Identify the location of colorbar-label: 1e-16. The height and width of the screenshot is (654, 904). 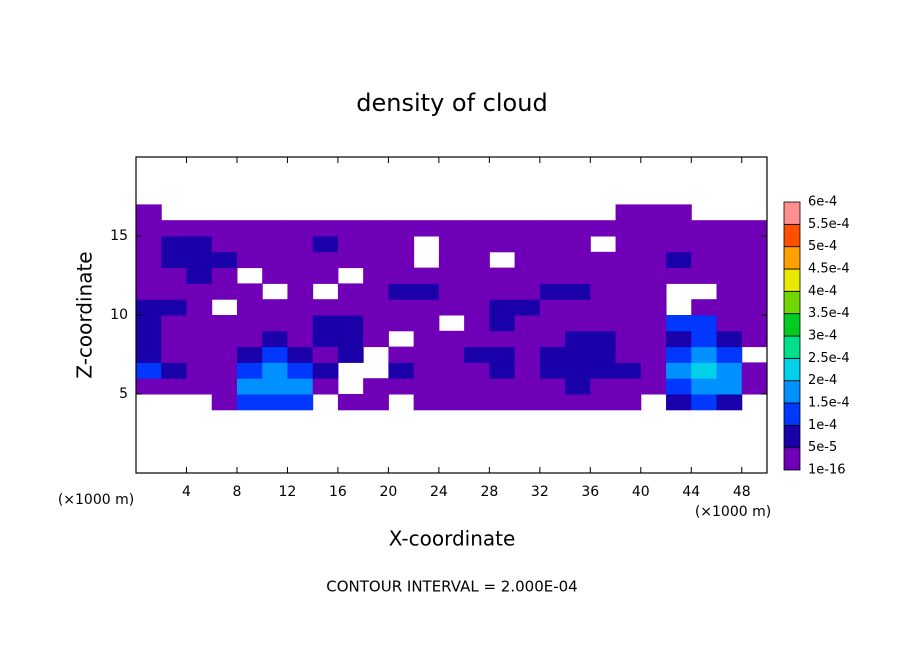
(827, 470).